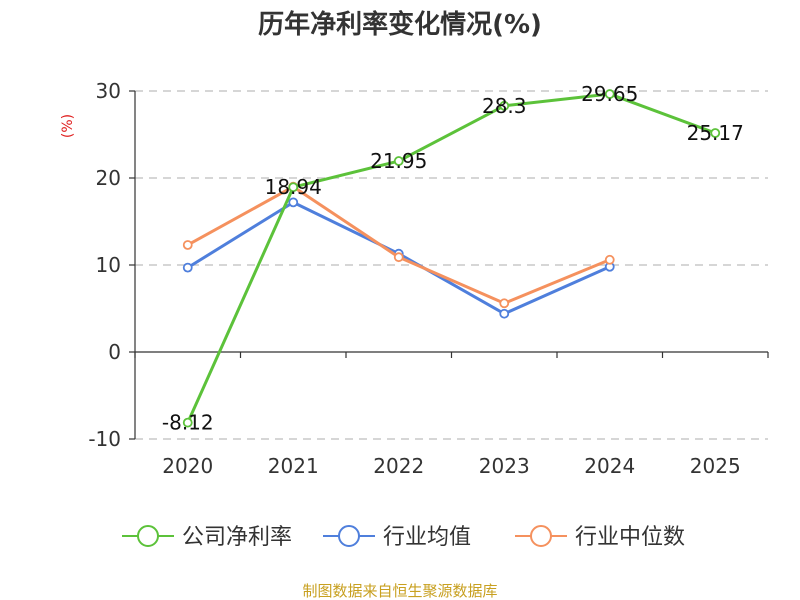 Image resolution: width=800 pixels, height=600 pixels. I want to click on source-note: 制图数据来自恒生聚源数据库, so click(399, 591).